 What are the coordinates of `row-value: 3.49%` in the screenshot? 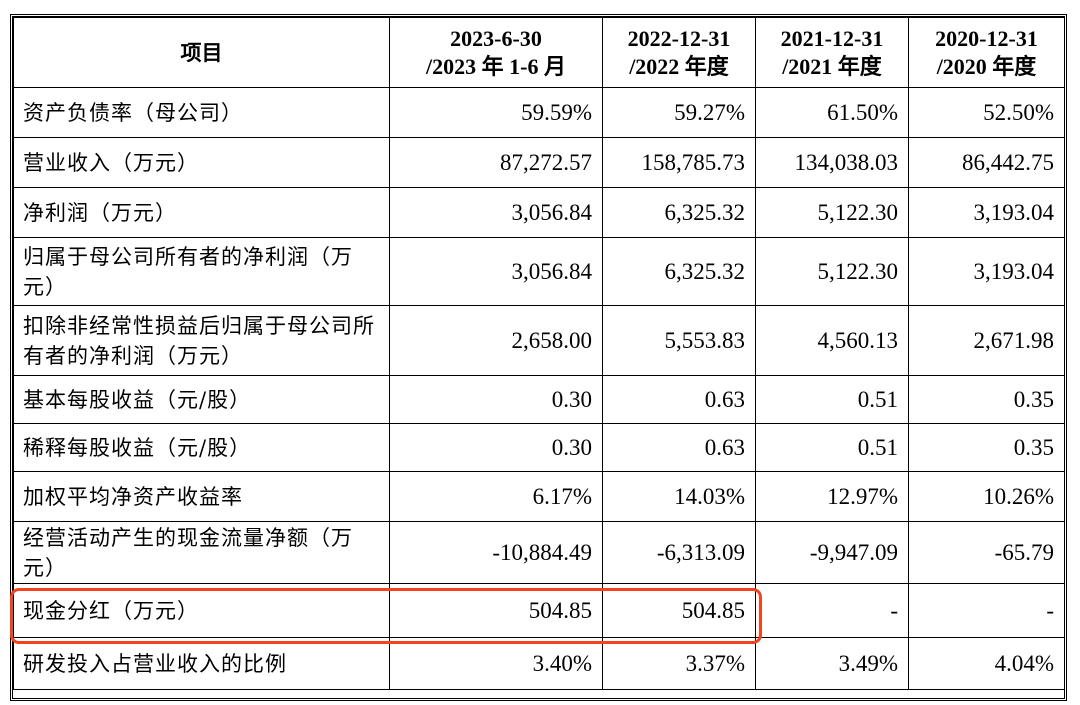 It's located at (832, 663).